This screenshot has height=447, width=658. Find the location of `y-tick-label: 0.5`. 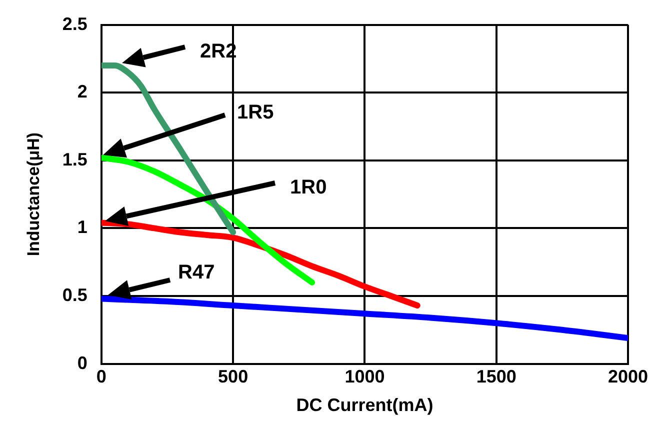

y-tick-label: 0.5 is located at coordinates (75, 294).